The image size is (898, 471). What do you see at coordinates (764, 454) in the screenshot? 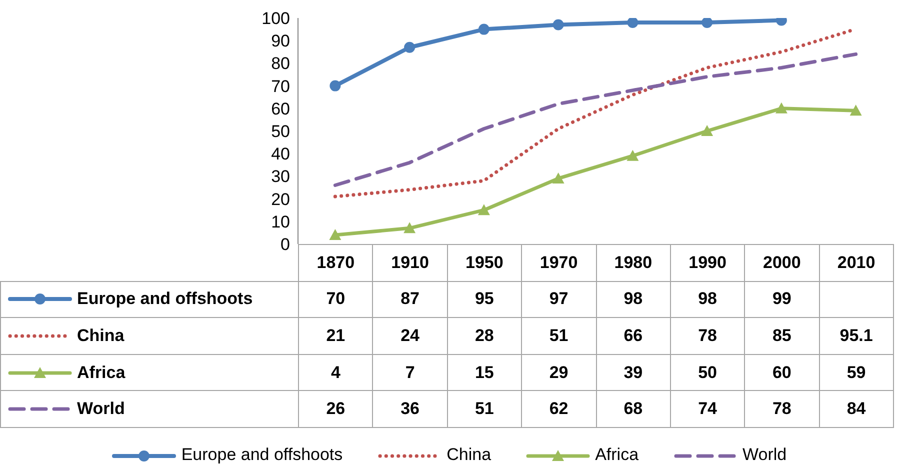
I see `legend-label: World` at bounding box center [764, 454].